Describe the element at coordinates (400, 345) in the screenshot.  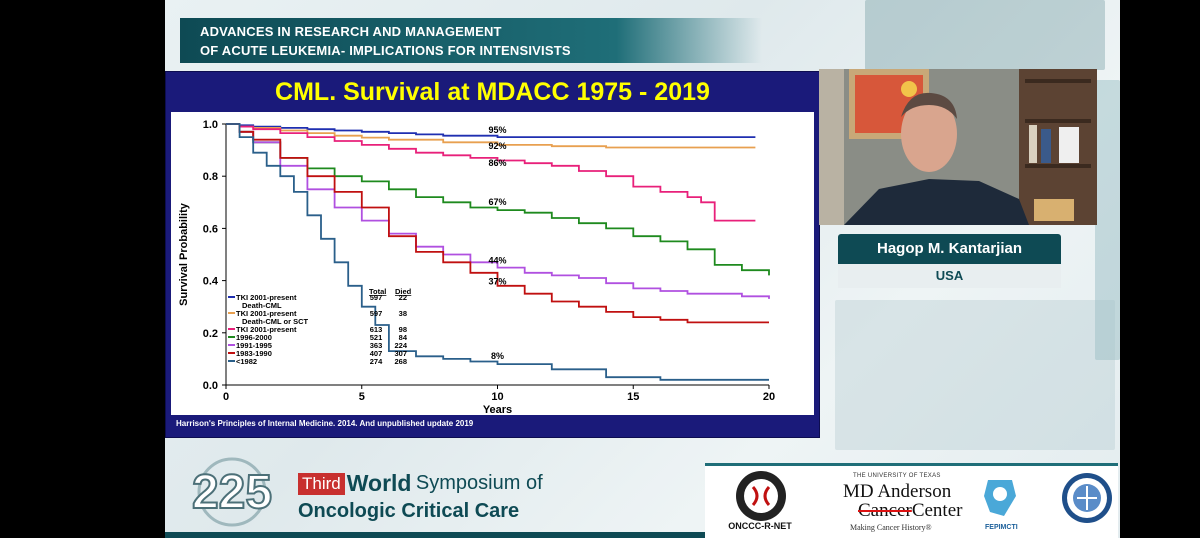
I see `legend-entry-died: 224` at that location.